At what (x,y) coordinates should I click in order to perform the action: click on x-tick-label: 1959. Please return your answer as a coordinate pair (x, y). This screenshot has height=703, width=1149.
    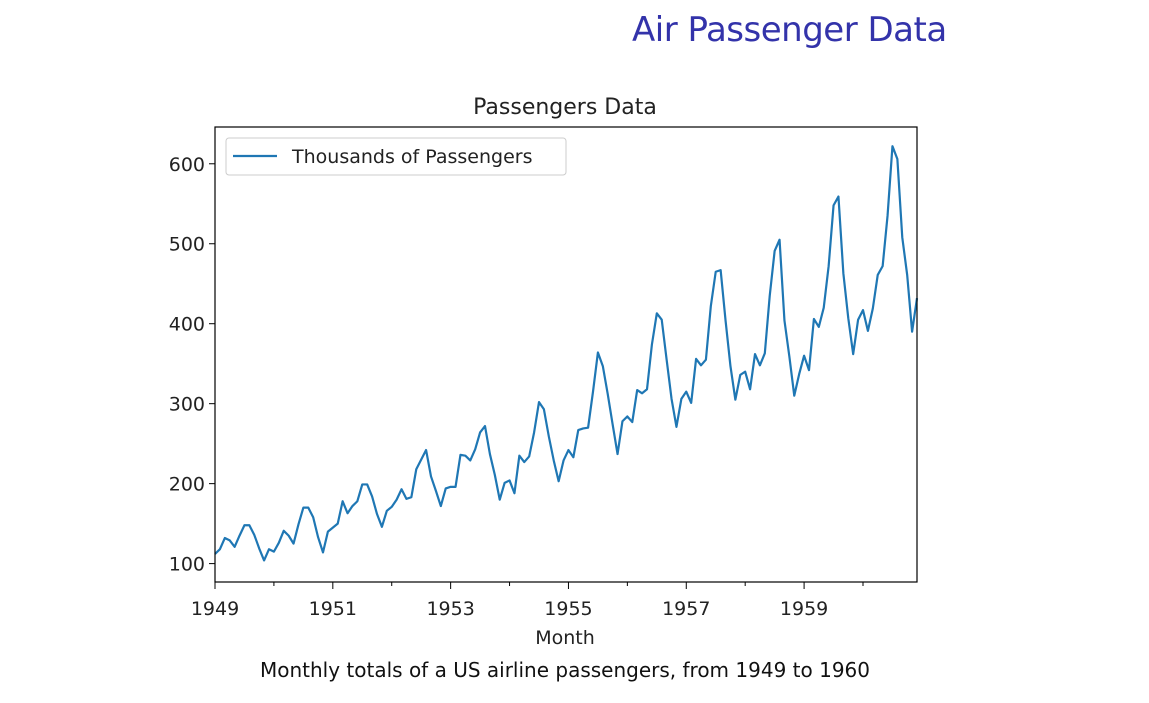
    Looking at the image, I should click on (804, 609).